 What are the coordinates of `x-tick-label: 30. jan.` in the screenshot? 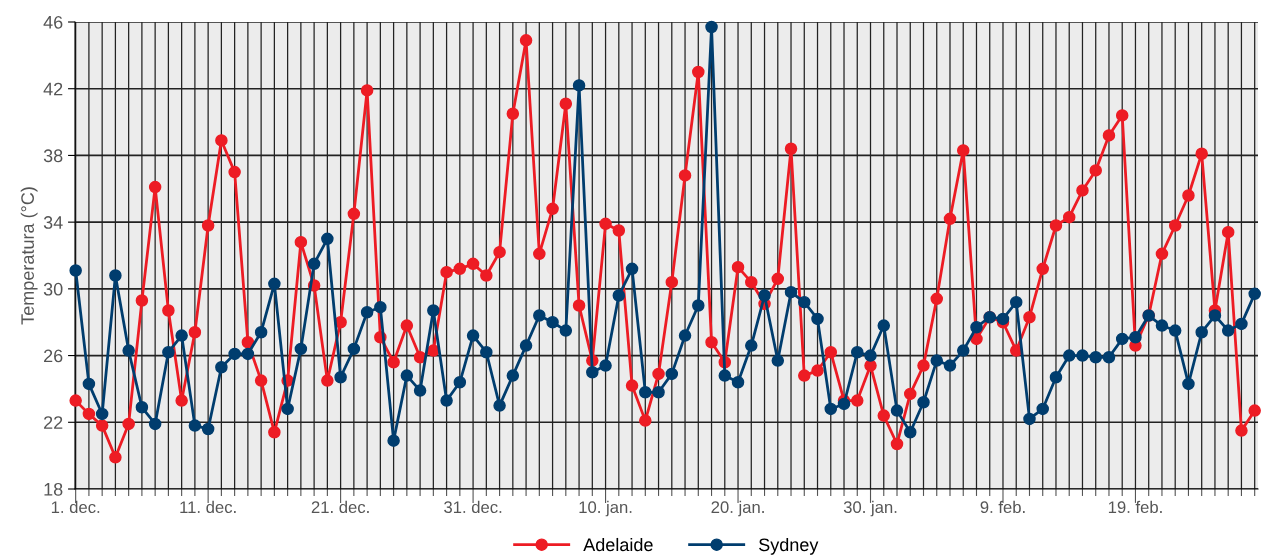 It's located at (870, 508).